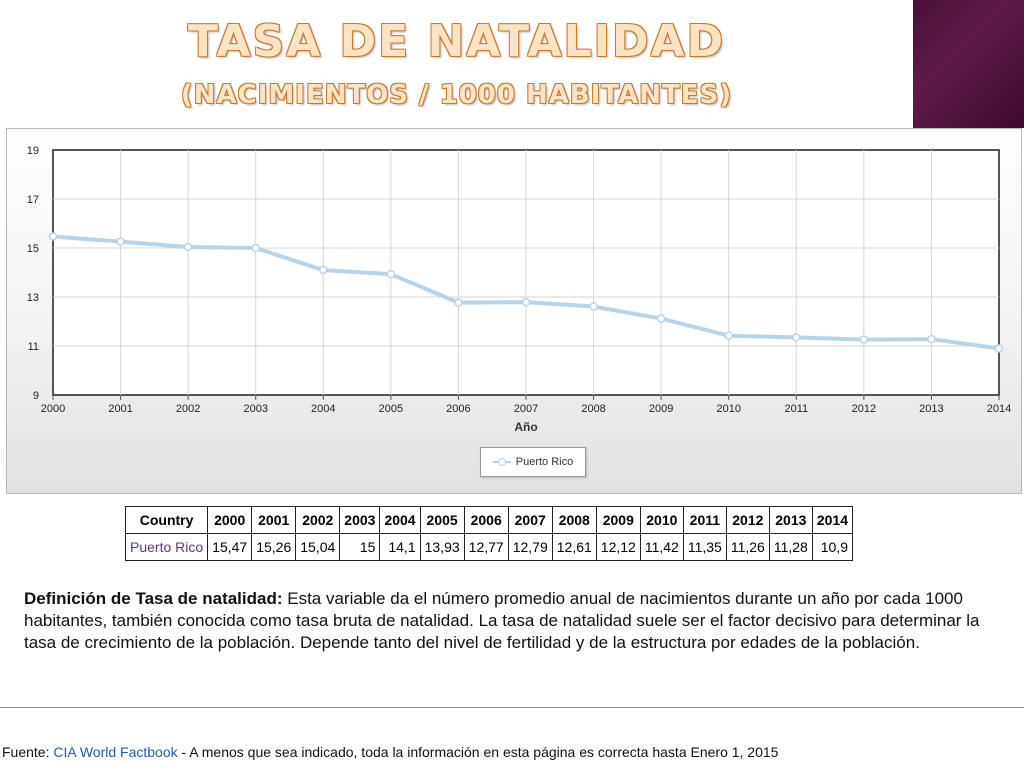 The height and width of the screenshot is (768, 1024). Describe the element at coordinates (274, 547) in the screenshot. I see `table-cell-value: 15,26` at that location.